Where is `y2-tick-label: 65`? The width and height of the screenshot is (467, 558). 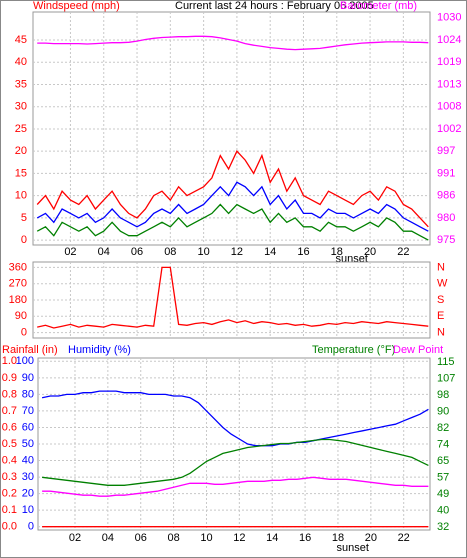 y2-tick-label: 65 is located at coordinates (443, 461).